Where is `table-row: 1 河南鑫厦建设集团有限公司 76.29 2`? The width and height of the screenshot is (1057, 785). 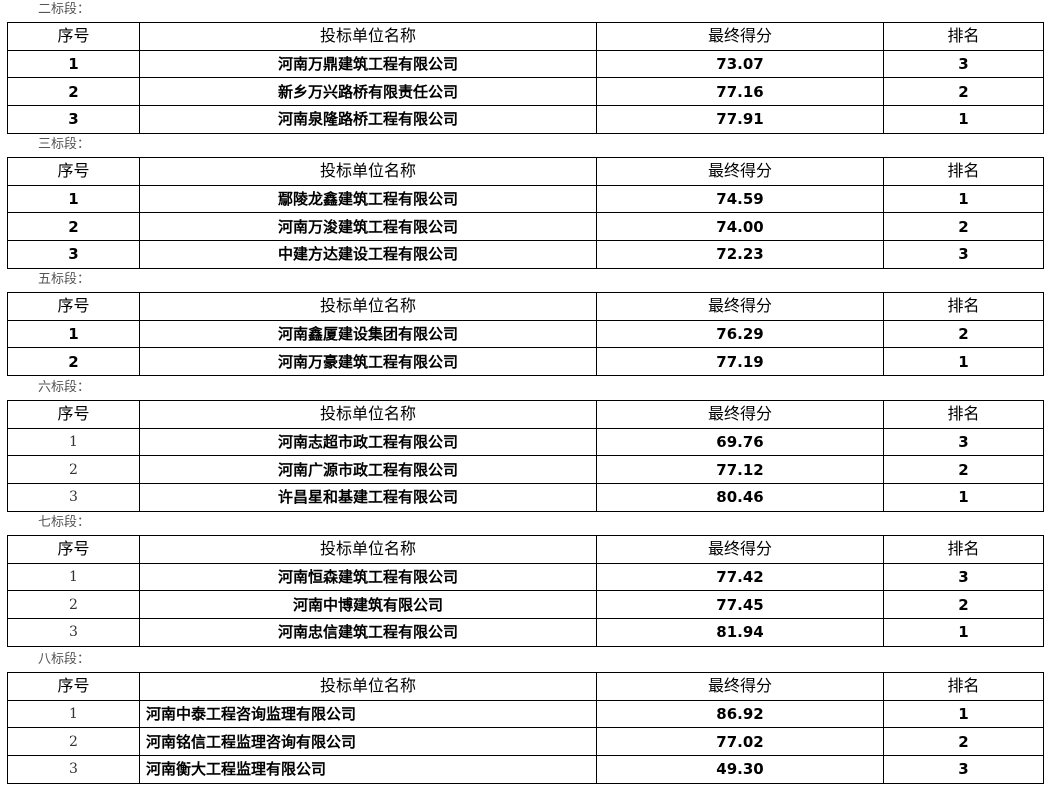 table-row: 1 河南鑫厦建设集团有限公司 76.29 2 is located at coordinates (525, 334).